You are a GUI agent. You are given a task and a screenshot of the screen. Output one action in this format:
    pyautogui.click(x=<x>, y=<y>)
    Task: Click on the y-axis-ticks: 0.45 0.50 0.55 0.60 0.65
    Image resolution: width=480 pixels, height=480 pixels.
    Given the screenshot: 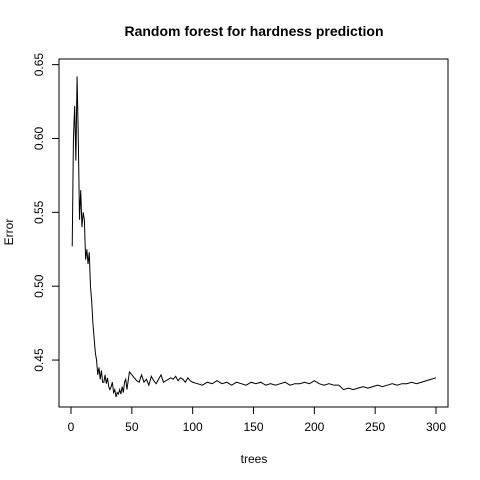 What is the action you would take?
    pyautogui.click(x=45, y=212)
    